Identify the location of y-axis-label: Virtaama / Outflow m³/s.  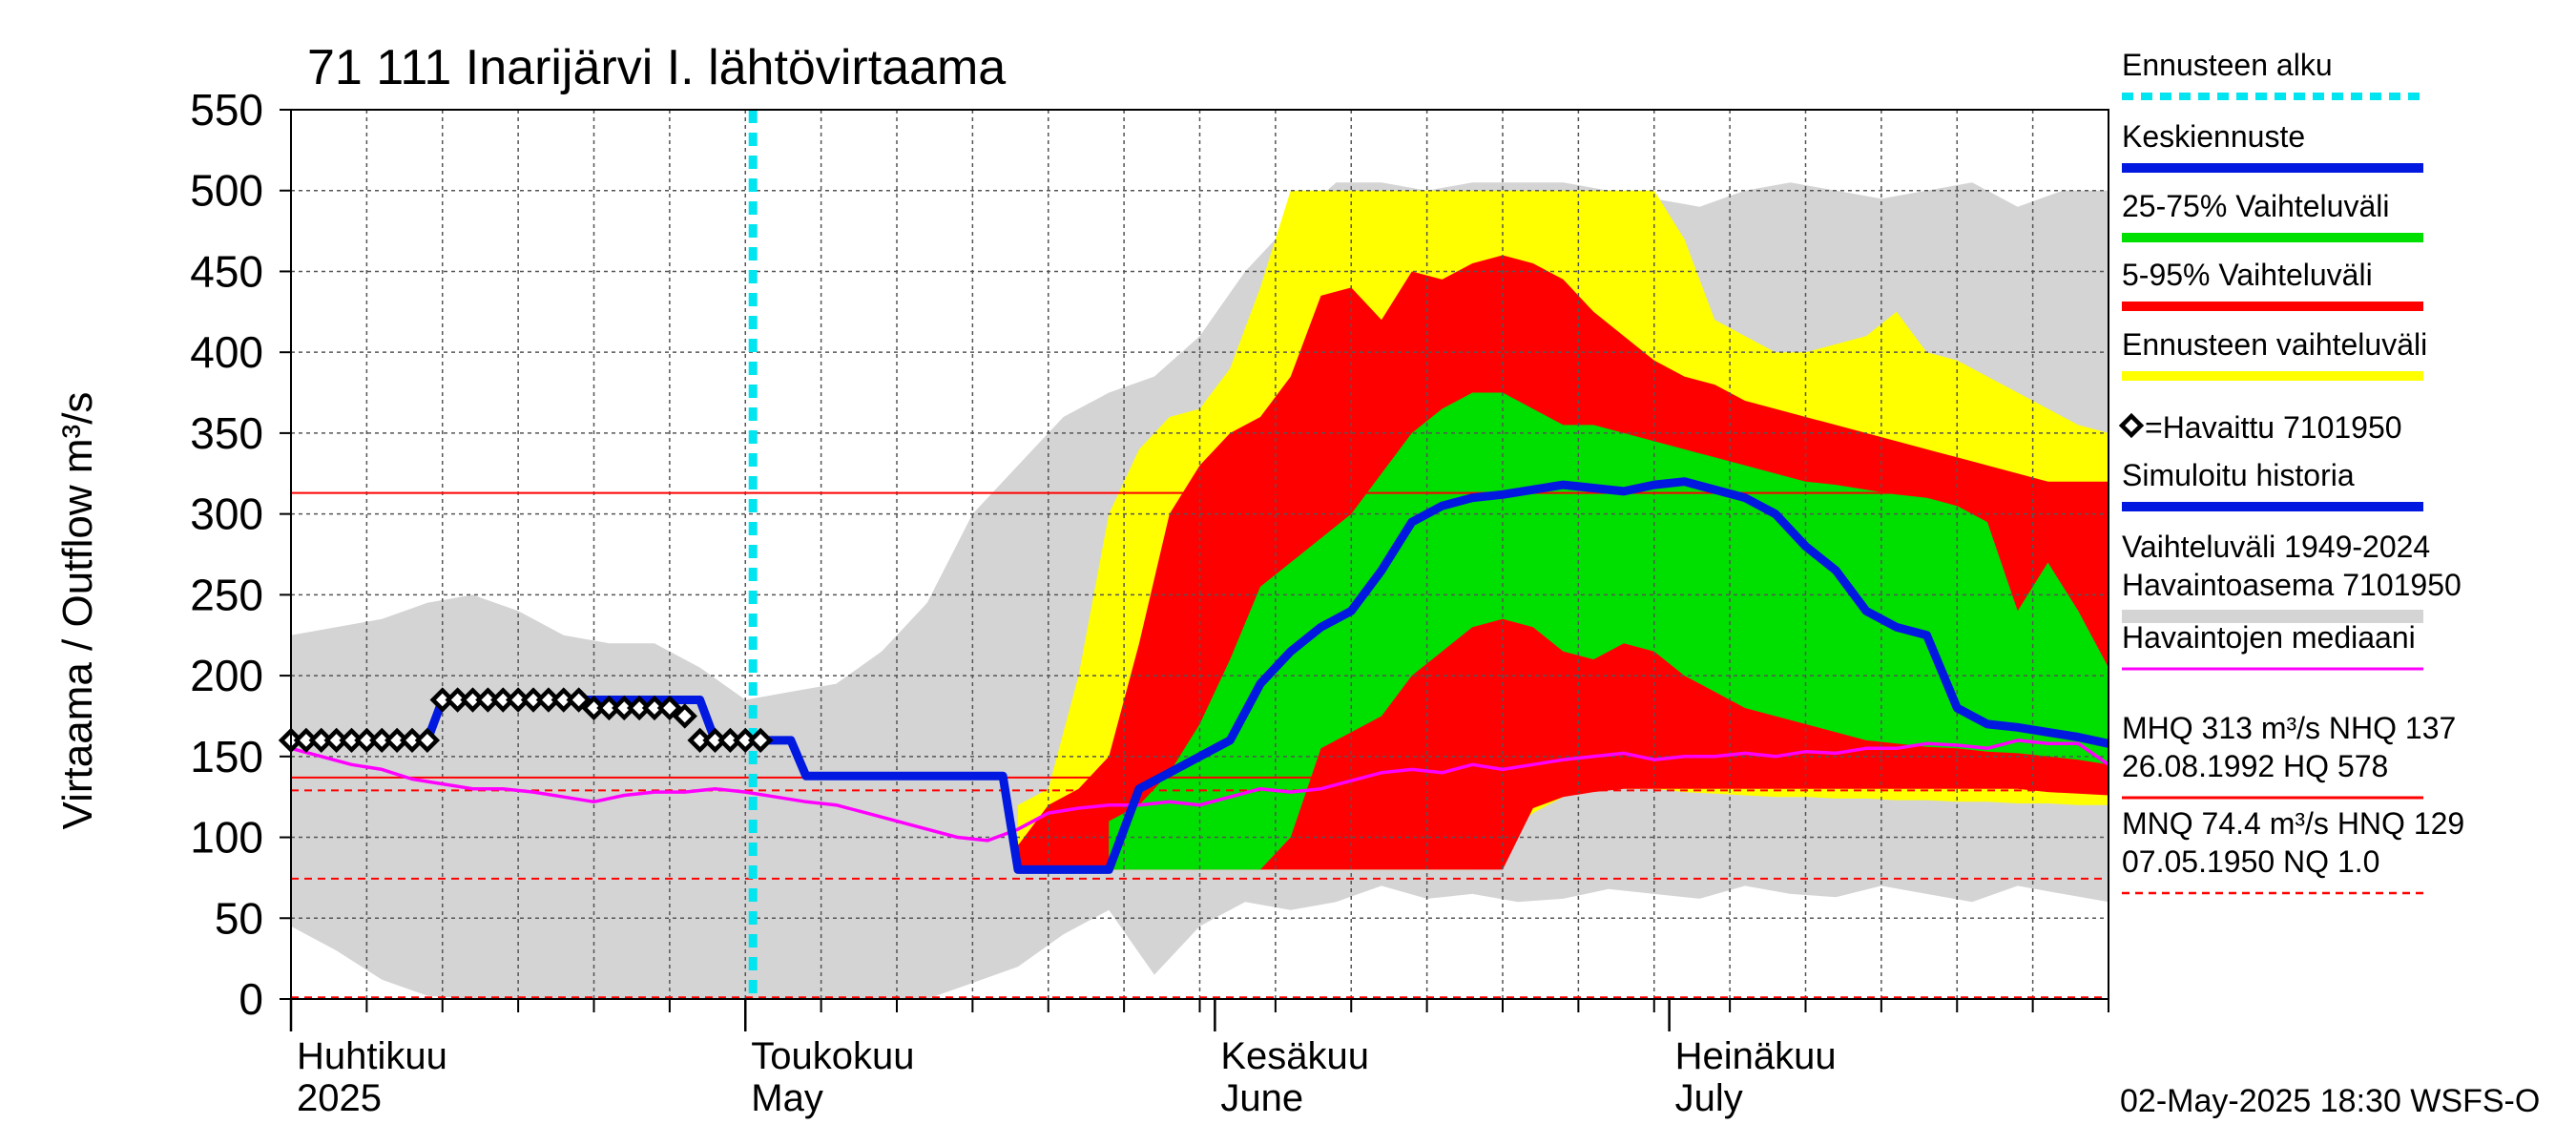
(77, 611).